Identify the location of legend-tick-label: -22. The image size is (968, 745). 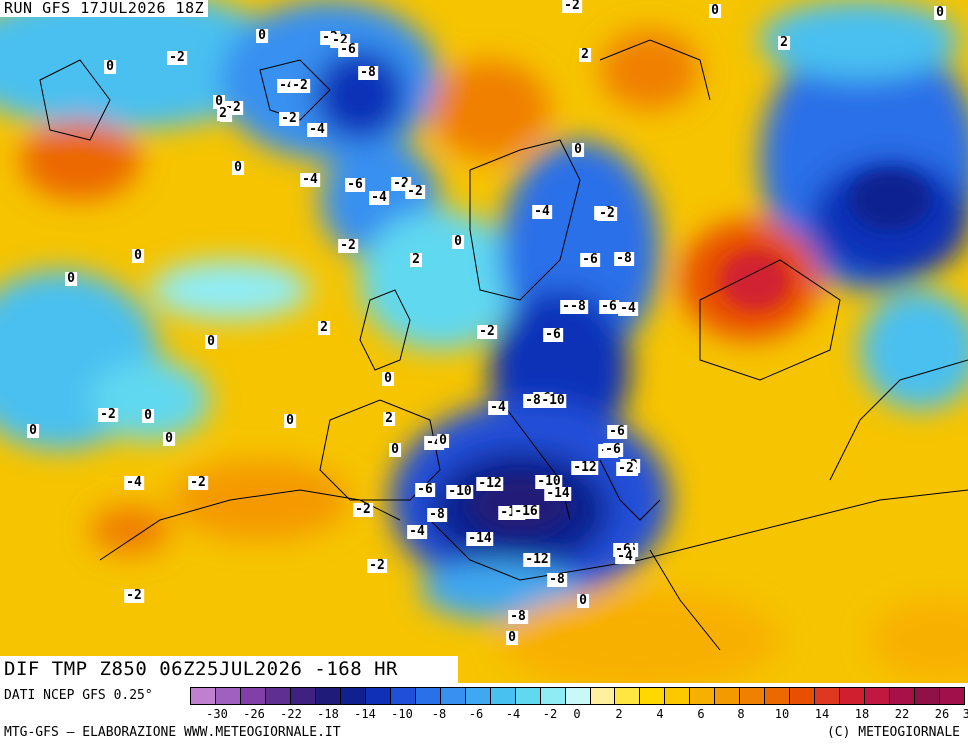
(291, 714).